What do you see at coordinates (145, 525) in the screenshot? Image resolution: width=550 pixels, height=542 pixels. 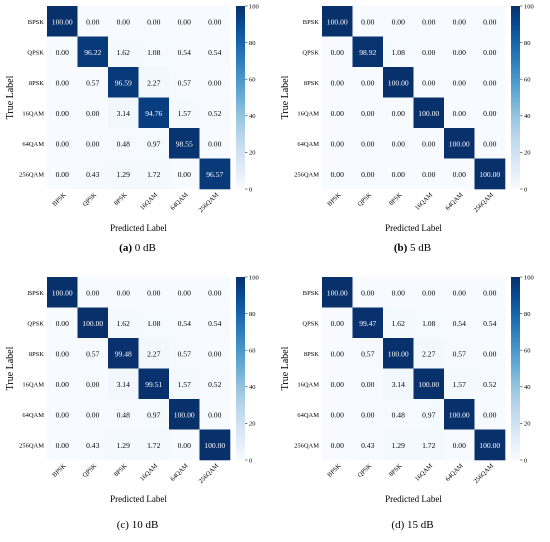 I see `caption-text: 10 dB` at bounding box center [145, 525].